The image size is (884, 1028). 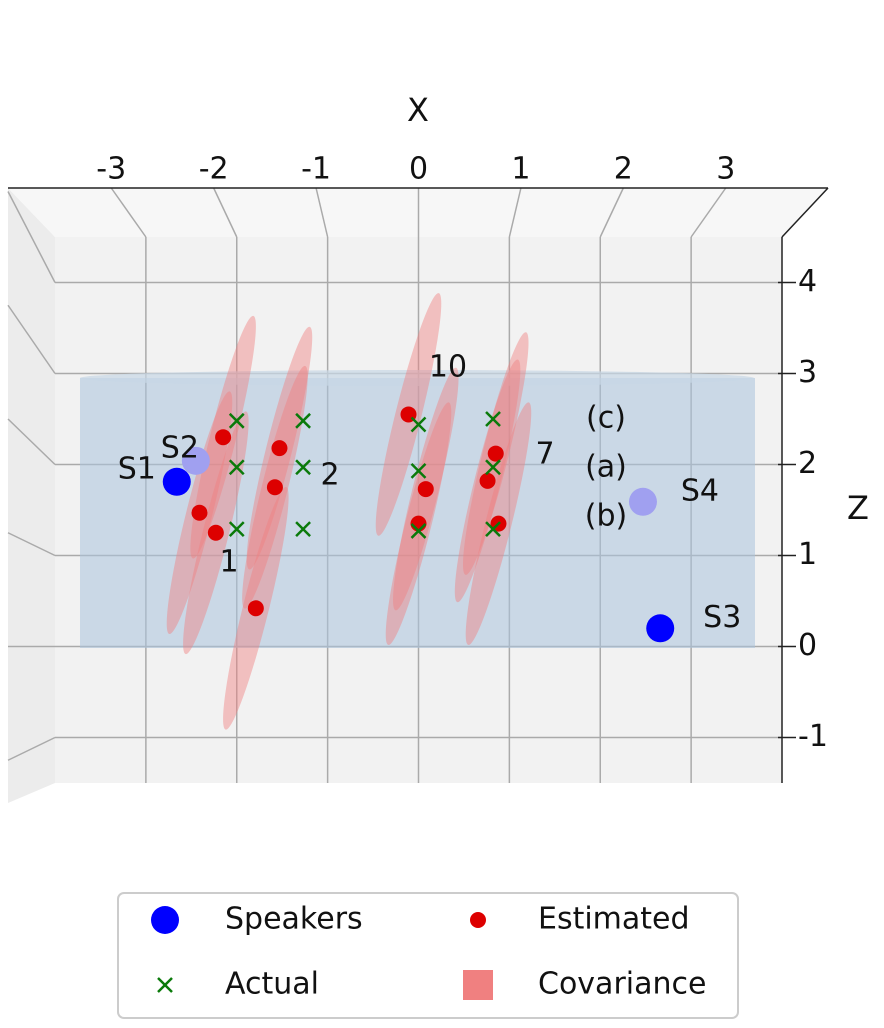 What do you see at coordinates (214, 169) in the screenshot?
I see `x-tick-label: -2` at bounding box center [214, 169].